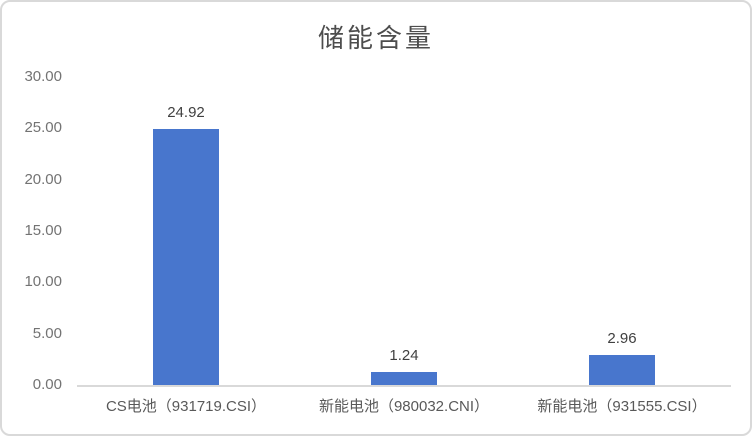  I want to click on y-axis-tick-label: 30.00, so click(43, 76).